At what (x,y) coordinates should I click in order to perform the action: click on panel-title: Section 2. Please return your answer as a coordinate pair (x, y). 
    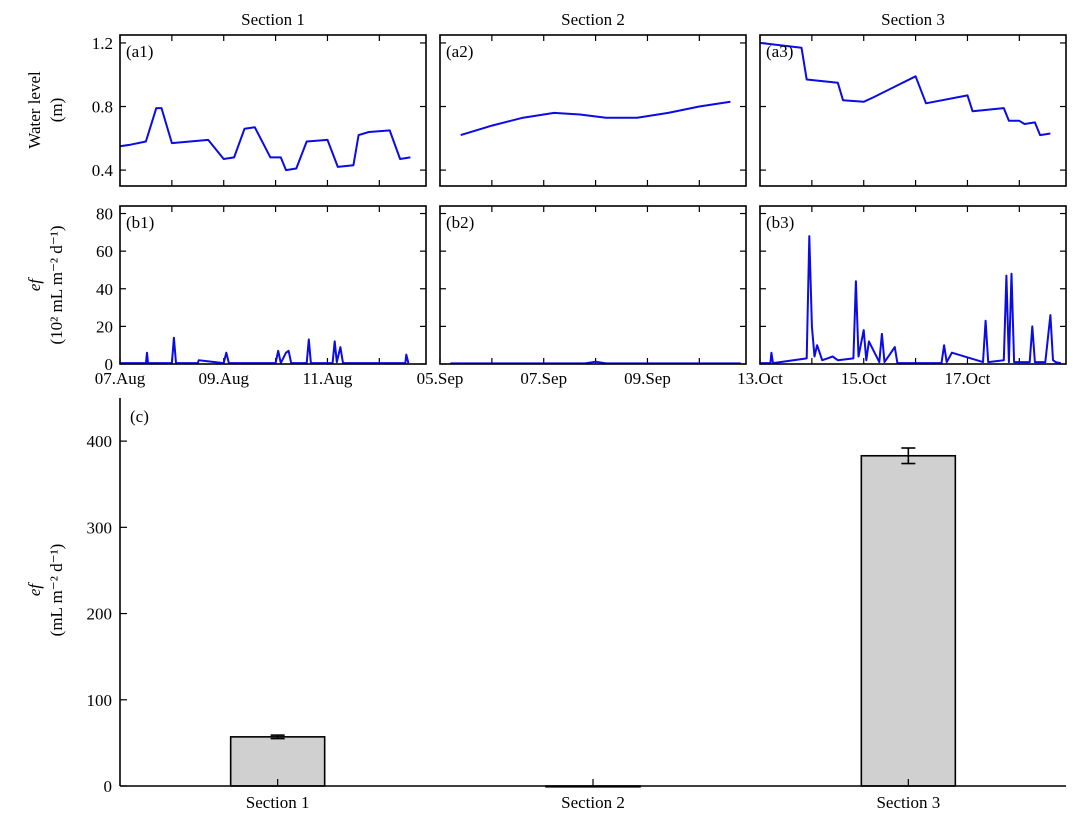
    Looking at the image, I should click on (593, 19).